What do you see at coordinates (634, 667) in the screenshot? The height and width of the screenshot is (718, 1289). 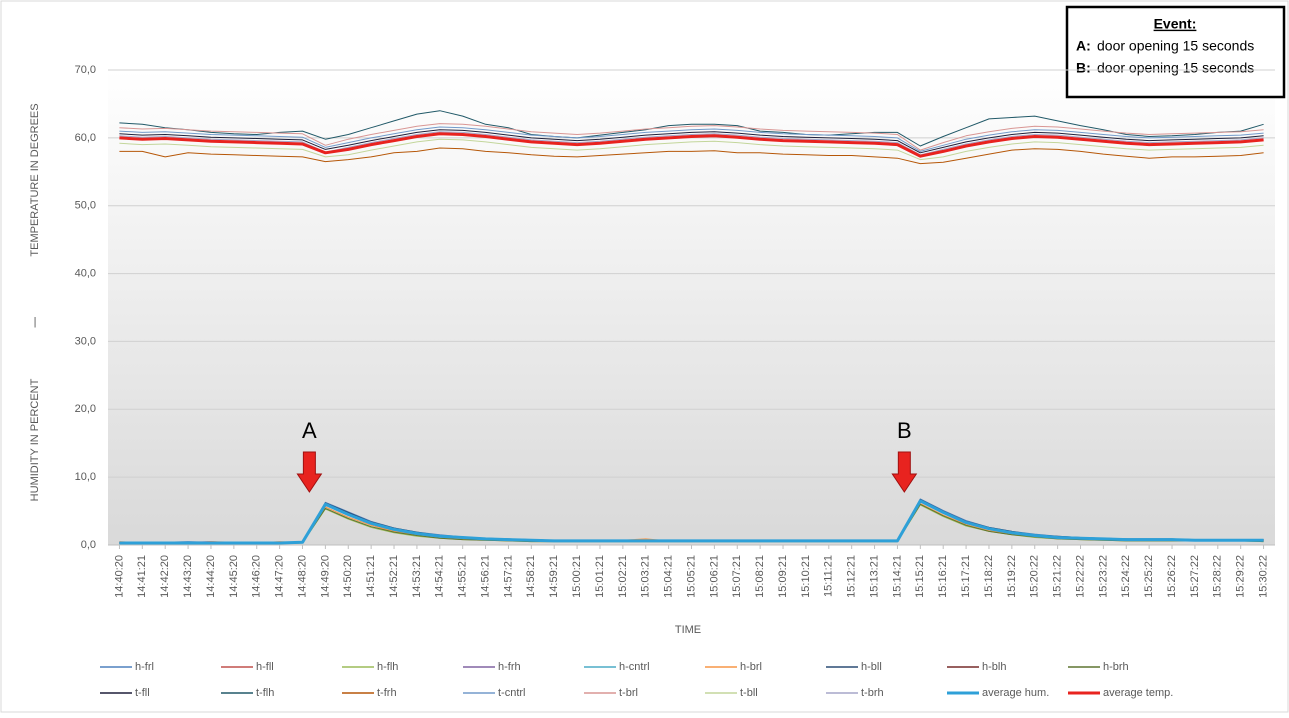 I see `legend-label: h-cntrl` at bounding box center [634, 667].